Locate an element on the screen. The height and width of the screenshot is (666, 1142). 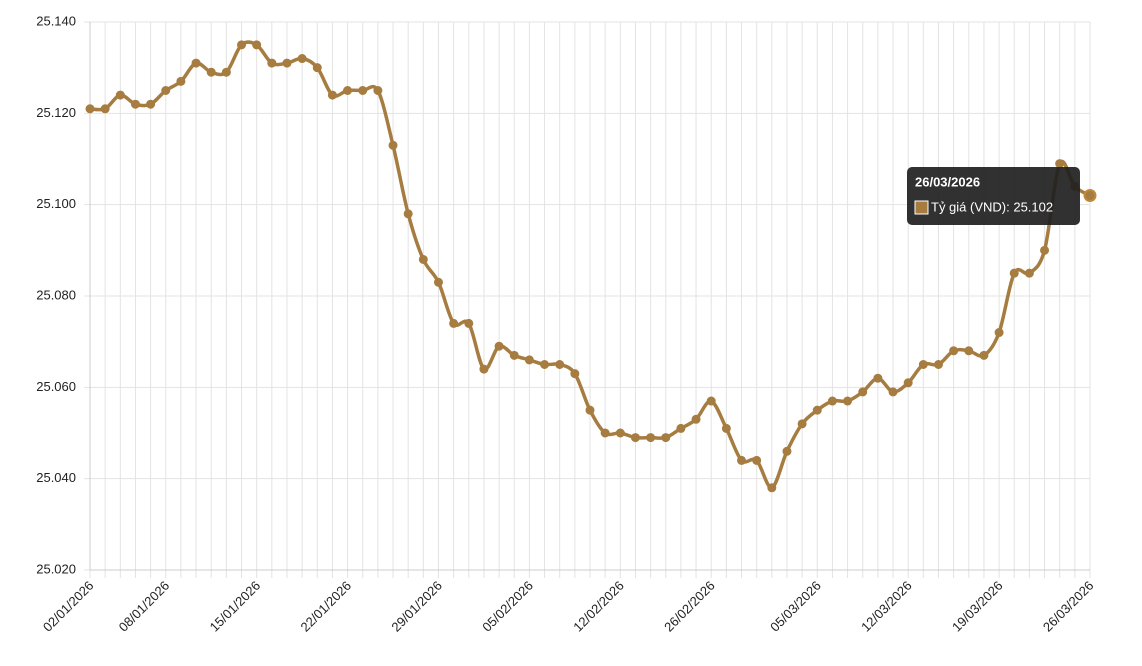
x-tick-label: 05/02/2026 is located at coordinates (507, 606).